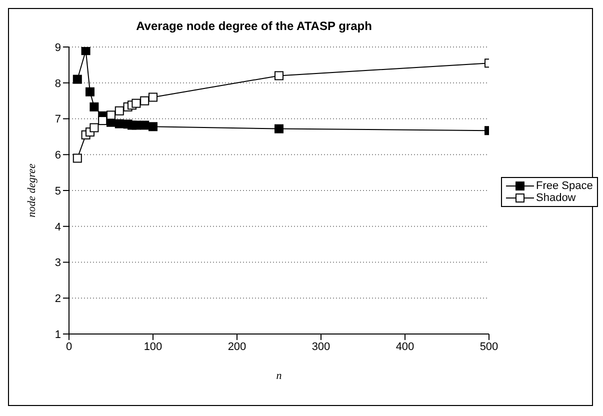  I want to click on y-axis-title: node degree, so click(32, 191).